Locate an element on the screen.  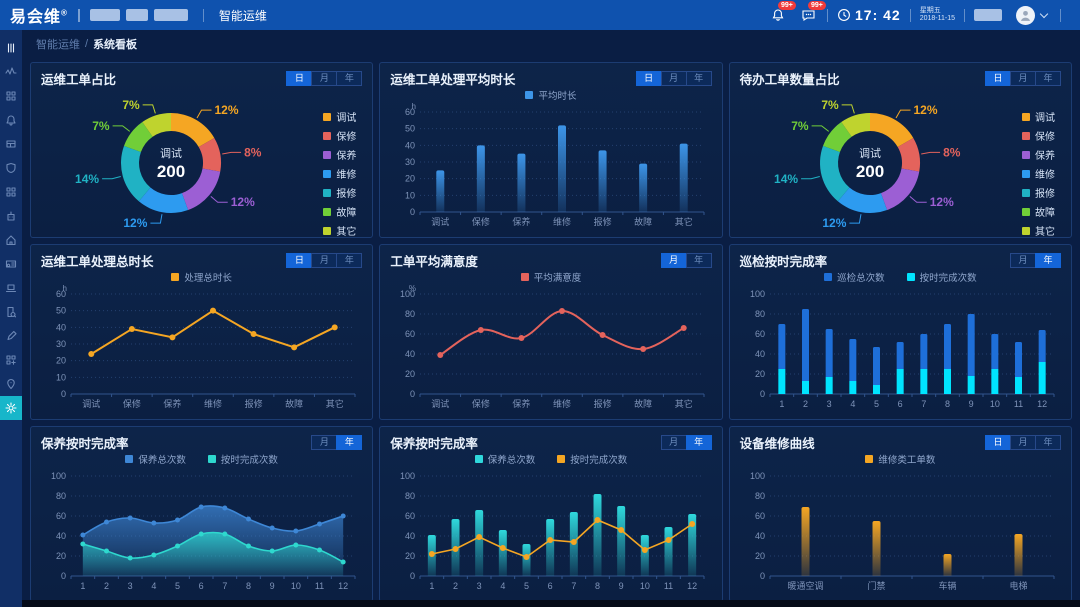
notifications-button: 99+ is located at coordinates (782, 12).